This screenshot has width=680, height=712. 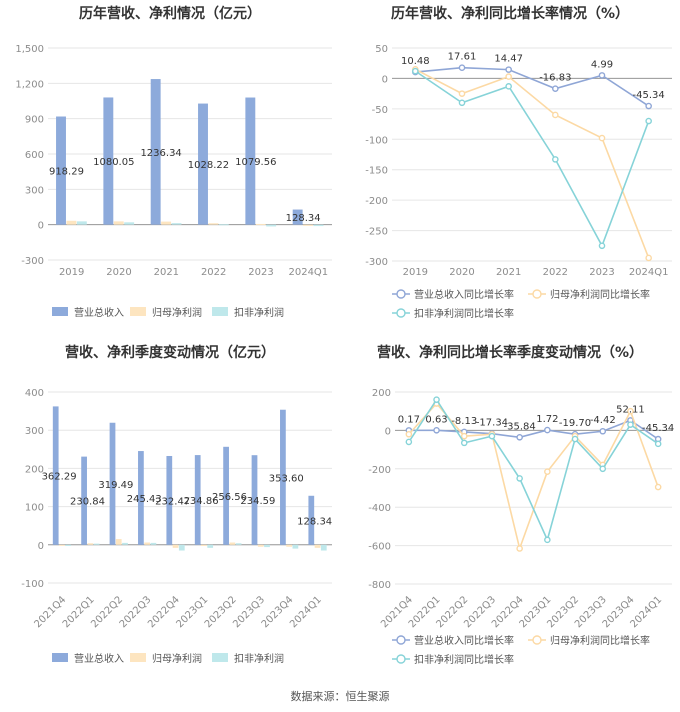 I want to click on bar-data-label: 232.47, so click(x=172, y=501).